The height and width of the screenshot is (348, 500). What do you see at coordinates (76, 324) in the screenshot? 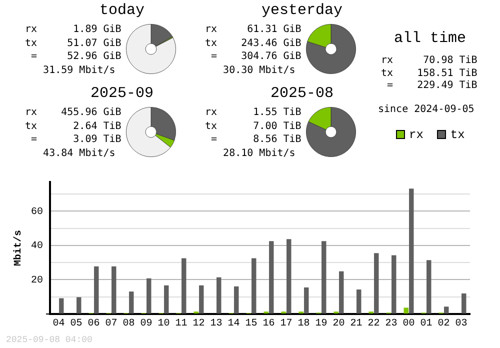
I see `x-tick-label: 05` at bounding box center [76, 324].